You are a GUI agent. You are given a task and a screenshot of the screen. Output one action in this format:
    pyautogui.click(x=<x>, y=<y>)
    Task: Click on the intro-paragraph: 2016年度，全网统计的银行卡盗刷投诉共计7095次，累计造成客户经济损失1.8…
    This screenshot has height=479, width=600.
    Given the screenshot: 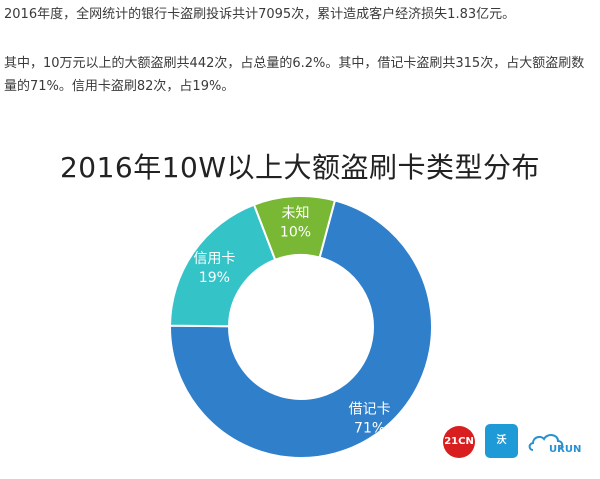 What is the action you would take?
    pyautogui.click(x=260, y=14)
    